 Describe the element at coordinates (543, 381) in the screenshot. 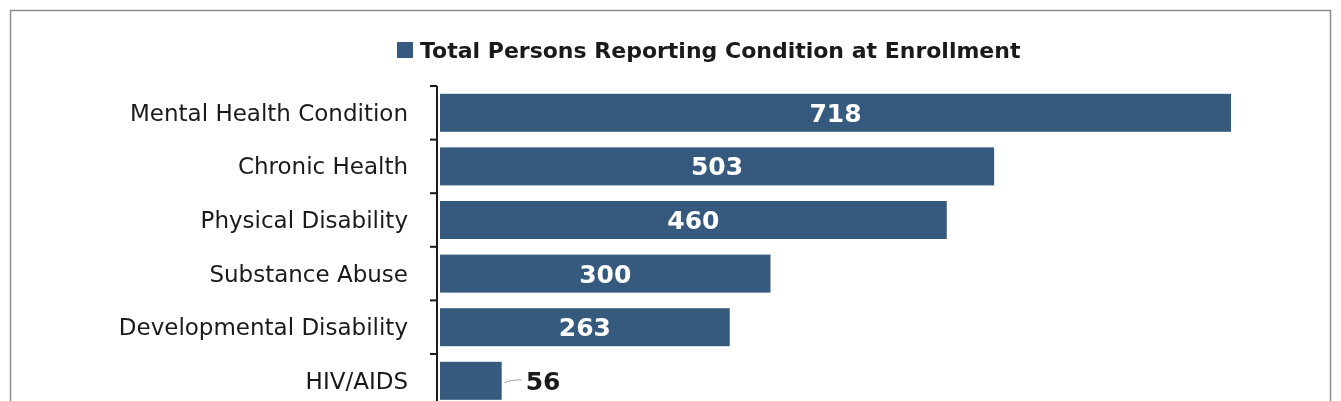

I see `data-label: 56` at that location.